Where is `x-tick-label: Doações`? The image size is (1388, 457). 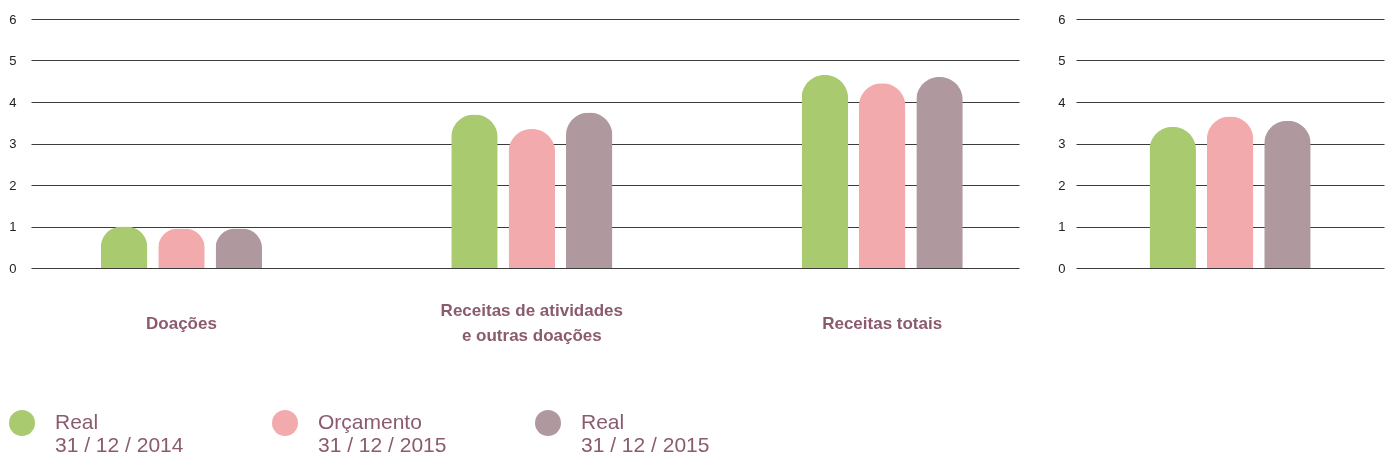
x-tick-label: Doações is located at coordinates (181, 323).